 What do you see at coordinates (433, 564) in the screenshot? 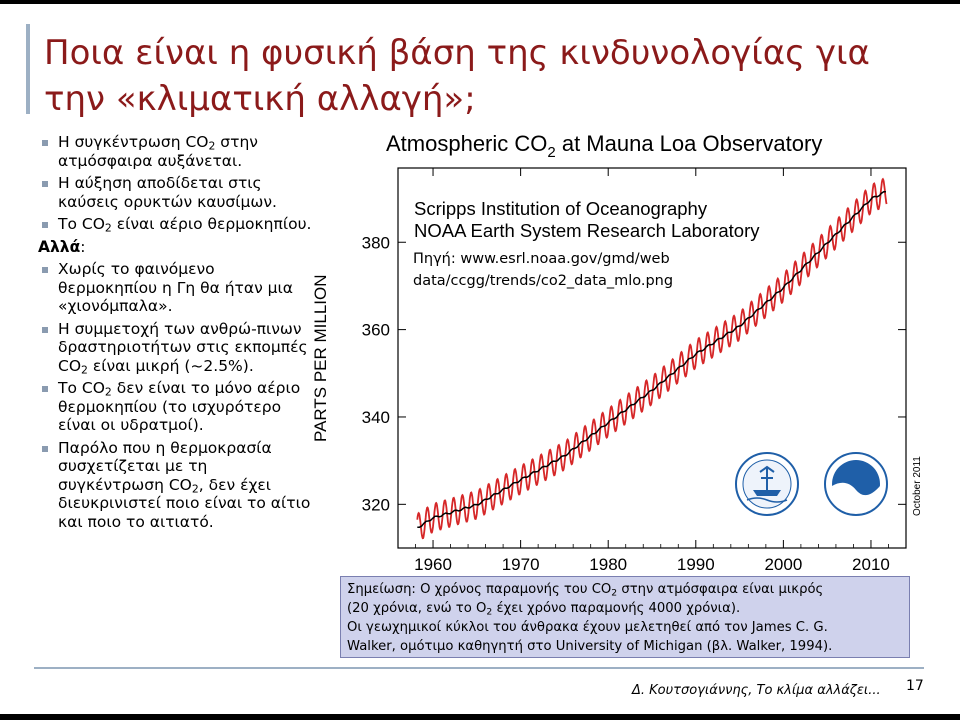
I see `x-tick-label: 1960` at bounding box center [433, 564].